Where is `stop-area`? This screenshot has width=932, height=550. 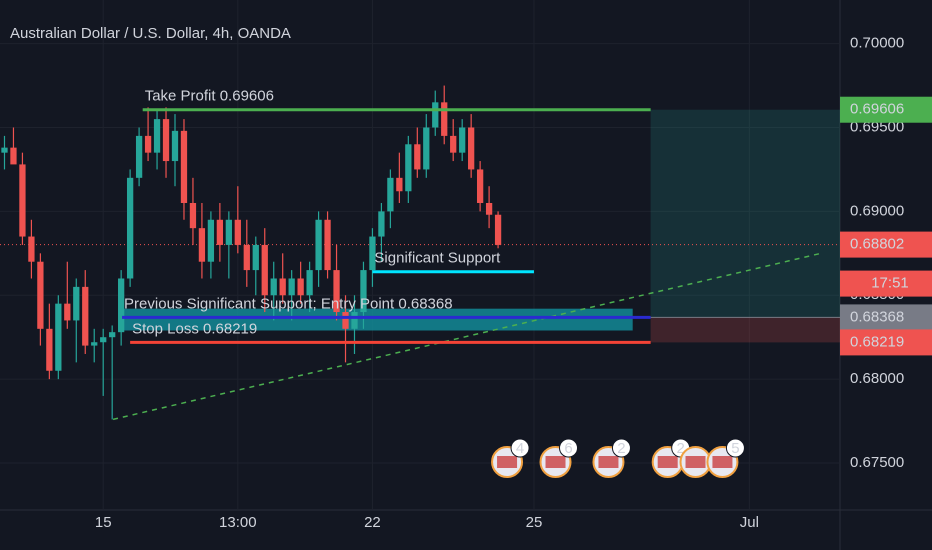
stop-area is located at coordinates (745, 330).